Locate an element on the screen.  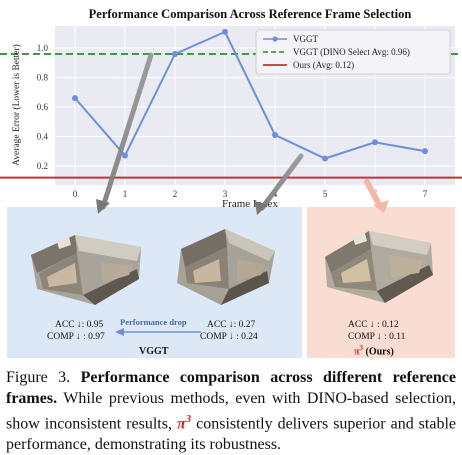
vggt-left-acc: ACC ↓: 0.95 is located at coordinates (79, 325).